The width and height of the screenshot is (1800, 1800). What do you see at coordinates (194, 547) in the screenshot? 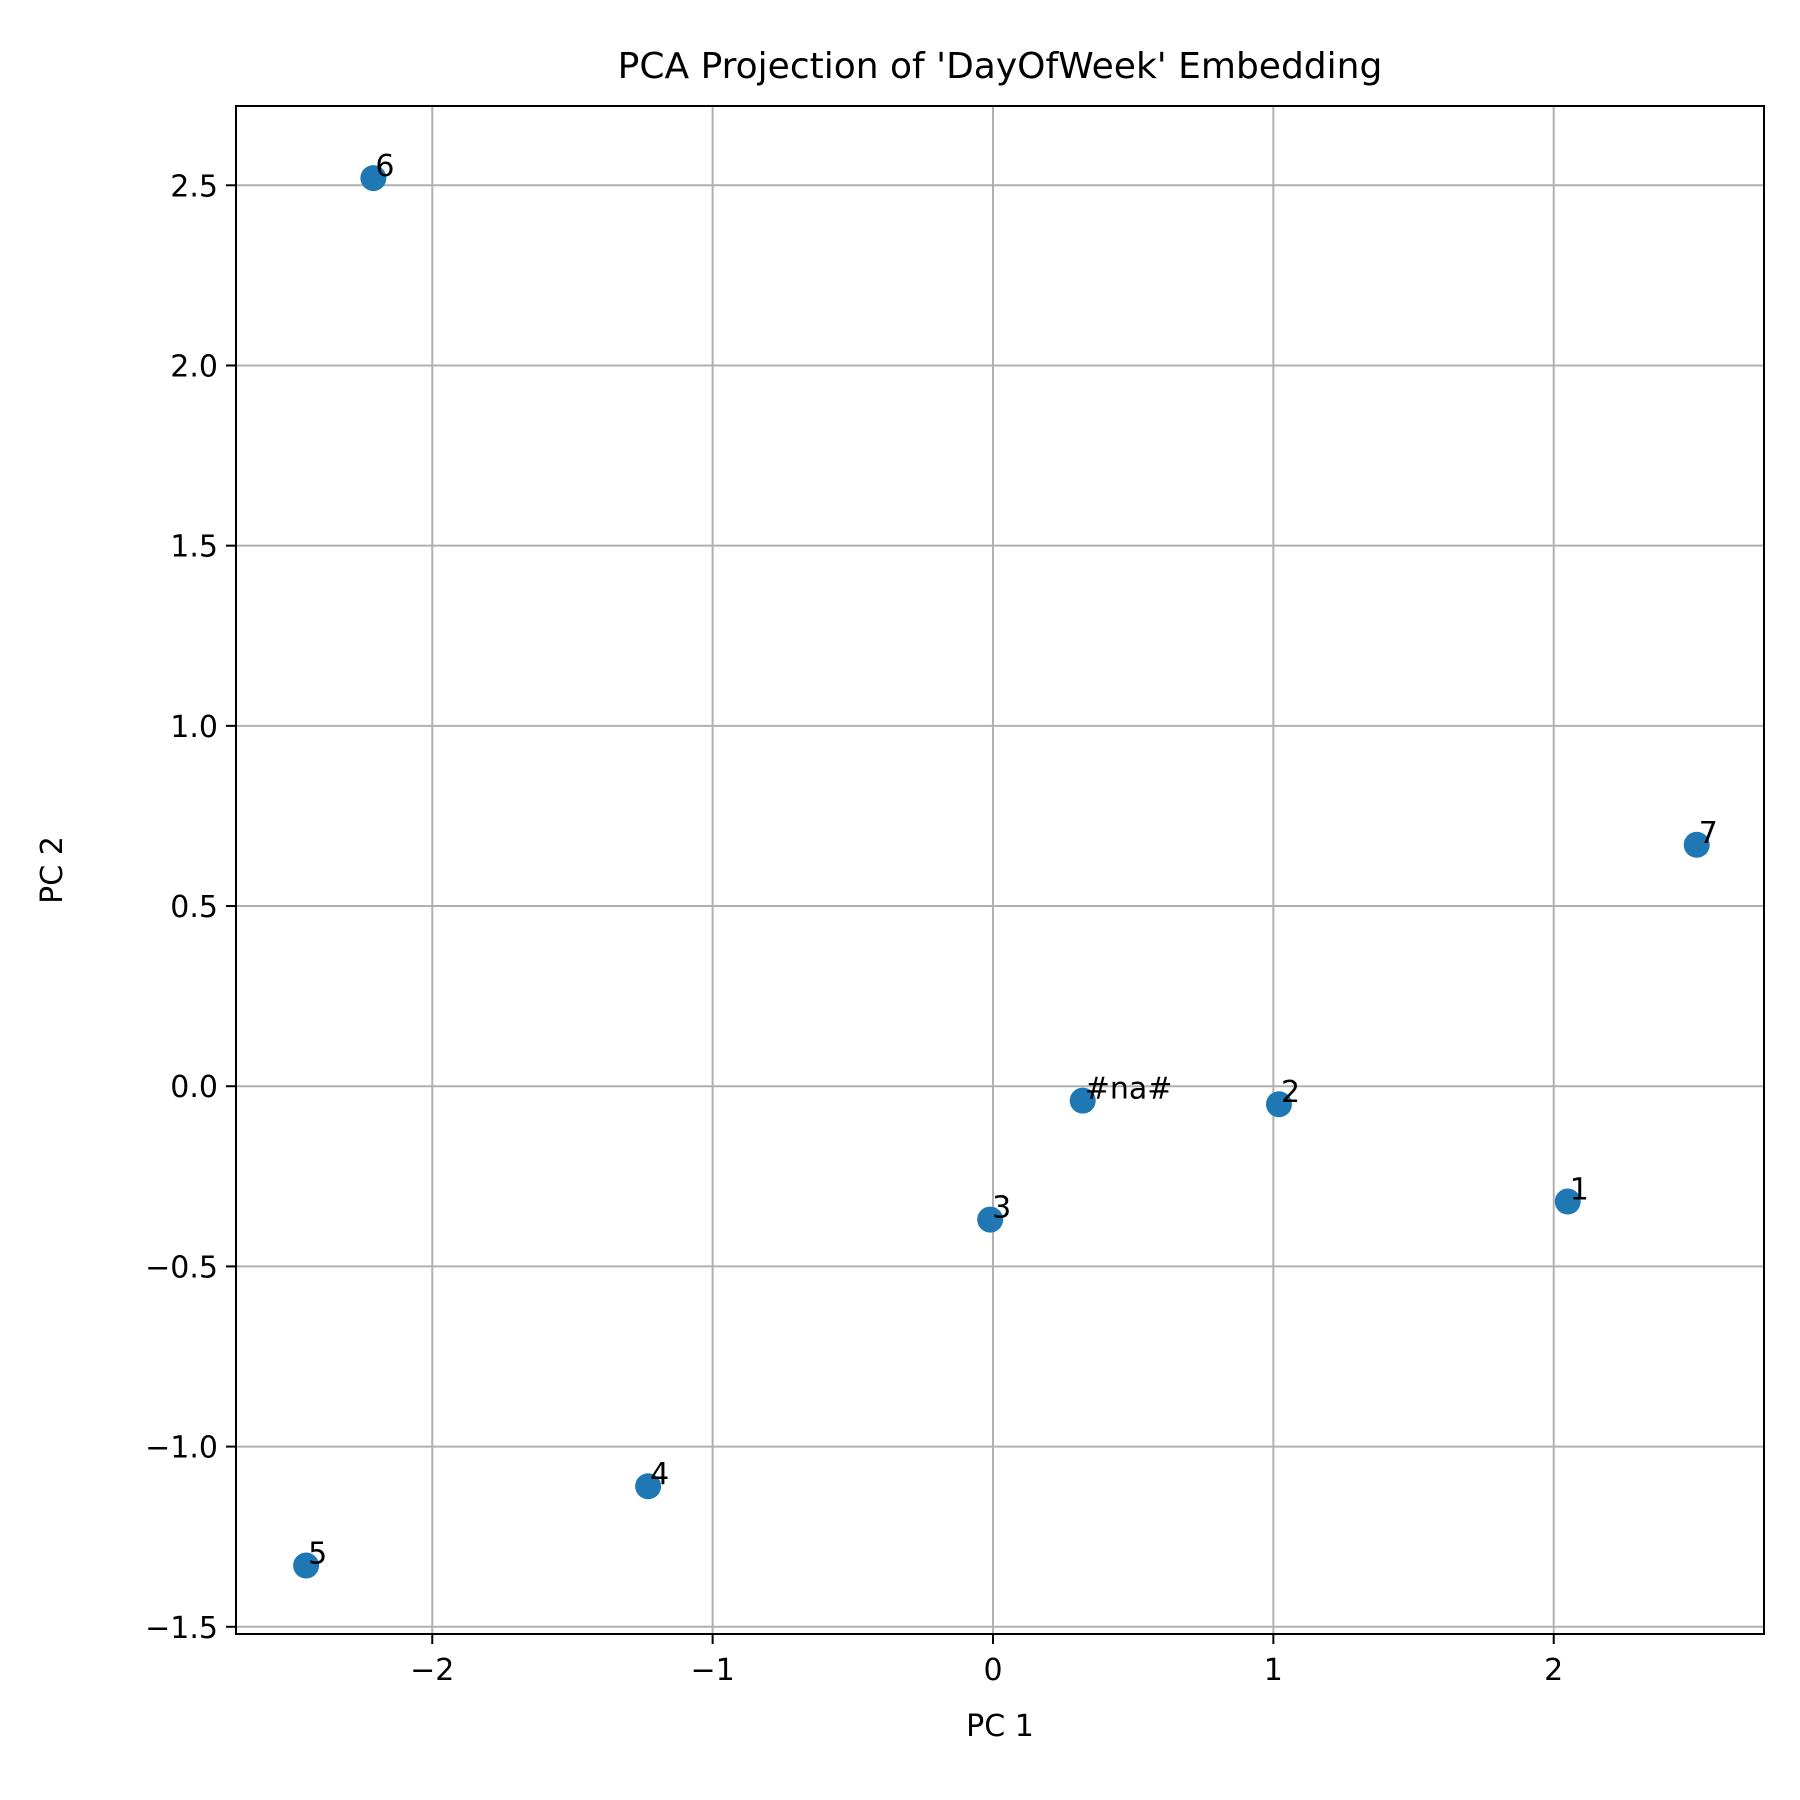
I see `y-tick-label: 1.5` at bounding box center [194, 547].